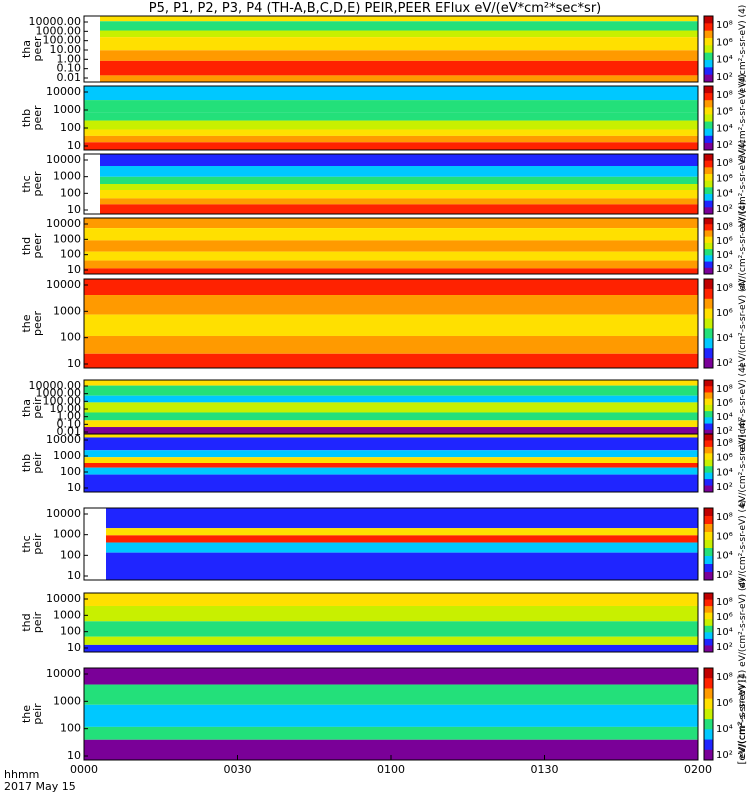  Describe the element at coordinates (69, 77) in the screenshot. I see `y-tick-label: 0.01` at that location.